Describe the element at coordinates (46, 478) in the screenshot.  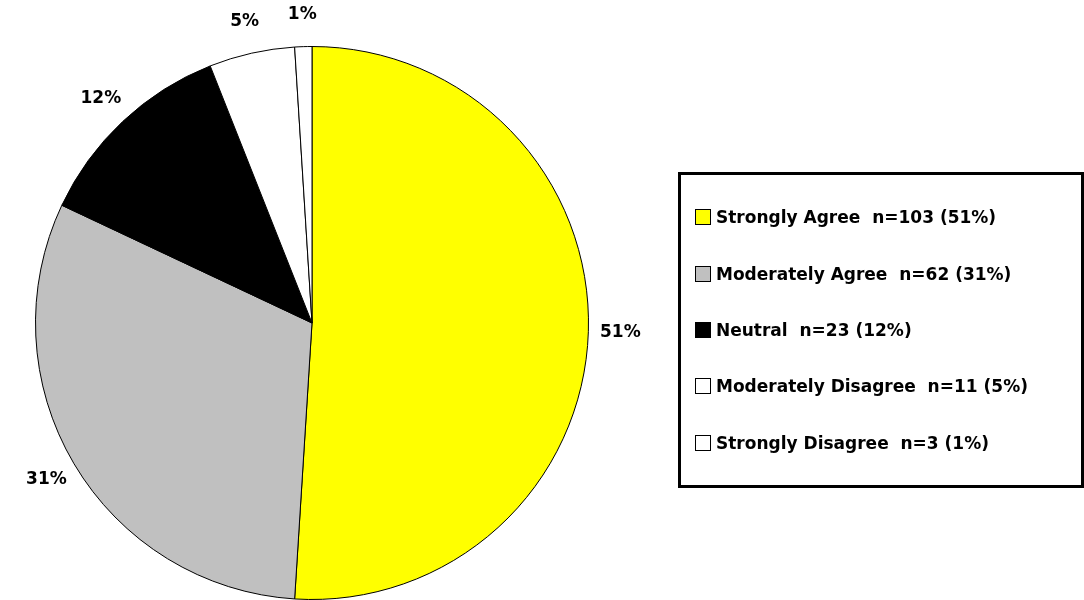
I see `data-label: 31%` at that location.